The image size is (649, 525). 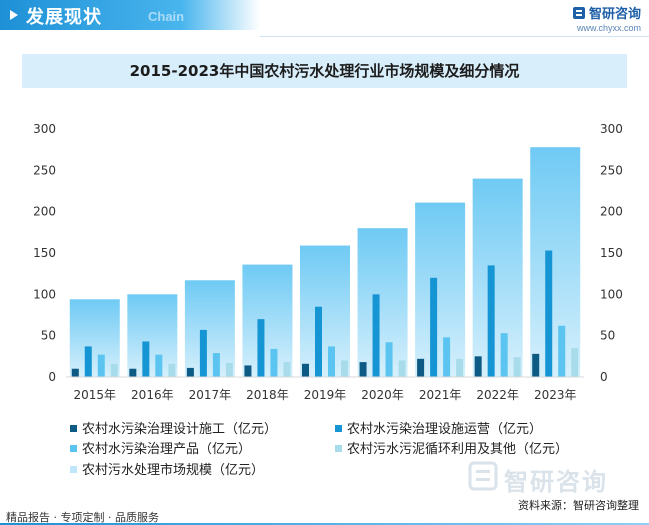 I want to click on watermark-logo-icon, so click(x=483, y=476).